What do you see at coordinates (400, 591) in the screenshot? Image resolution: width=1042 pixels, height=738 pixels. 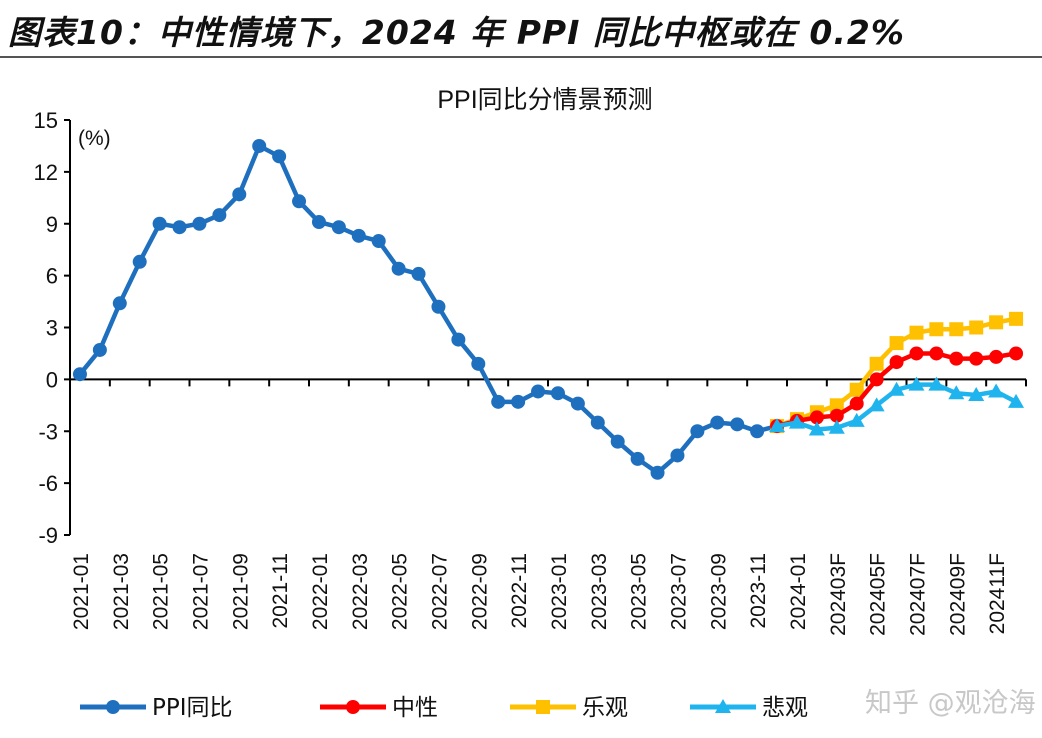 I see `x-tick-label: 2022-05` at bounding box center [400, 591].